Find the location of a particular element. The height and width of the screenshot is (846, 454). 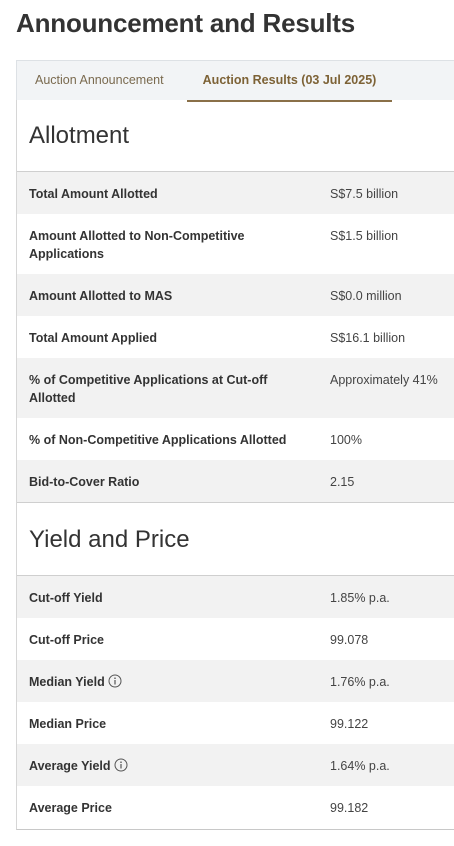

row-value: 99.122 is located at coordinates (349, 724).